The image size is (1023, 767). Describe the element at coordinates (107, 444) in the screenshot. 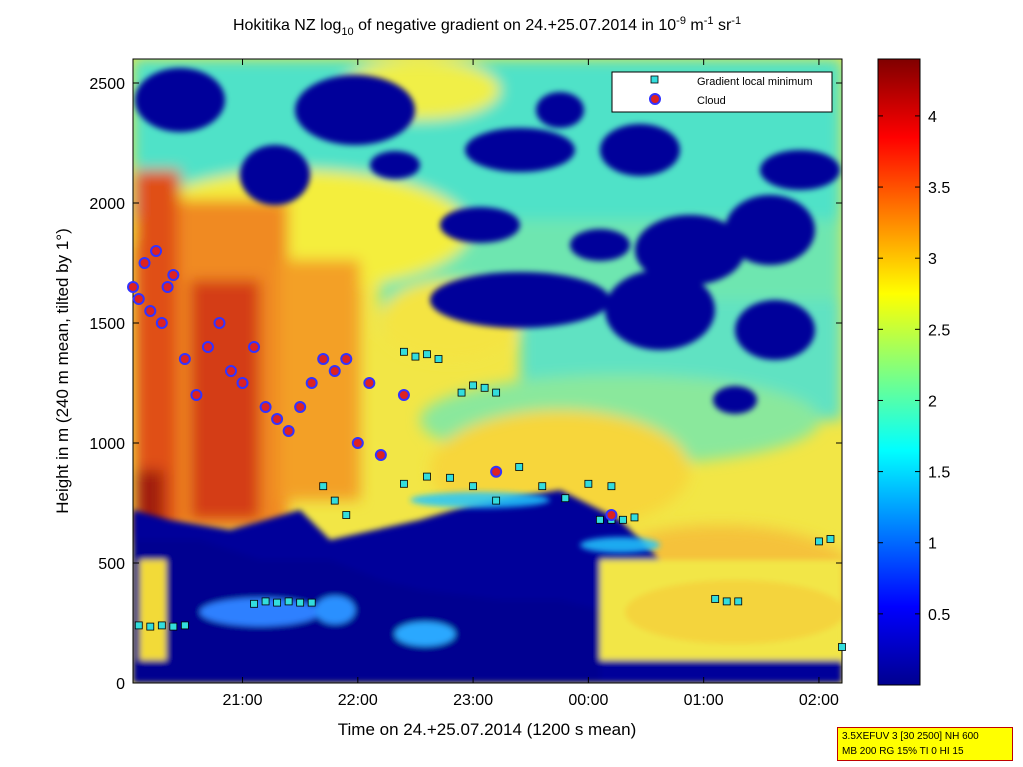

I see `y-tick-label: 1000` at that location.